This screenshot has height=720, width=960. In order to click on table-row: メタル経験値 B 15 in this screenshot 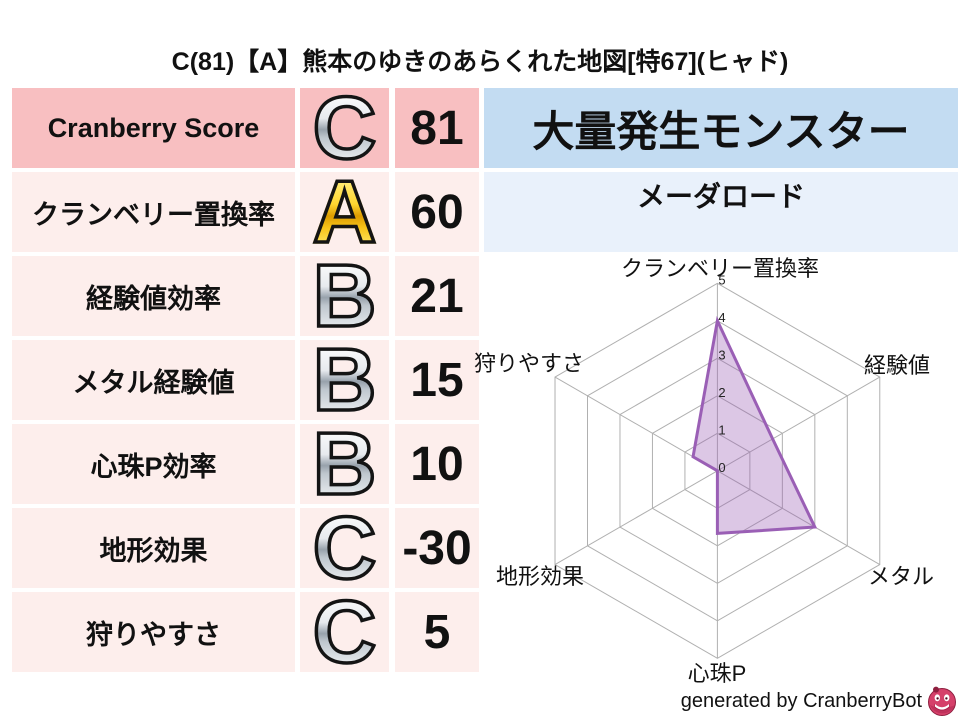, I will do `click(245, 379)`.